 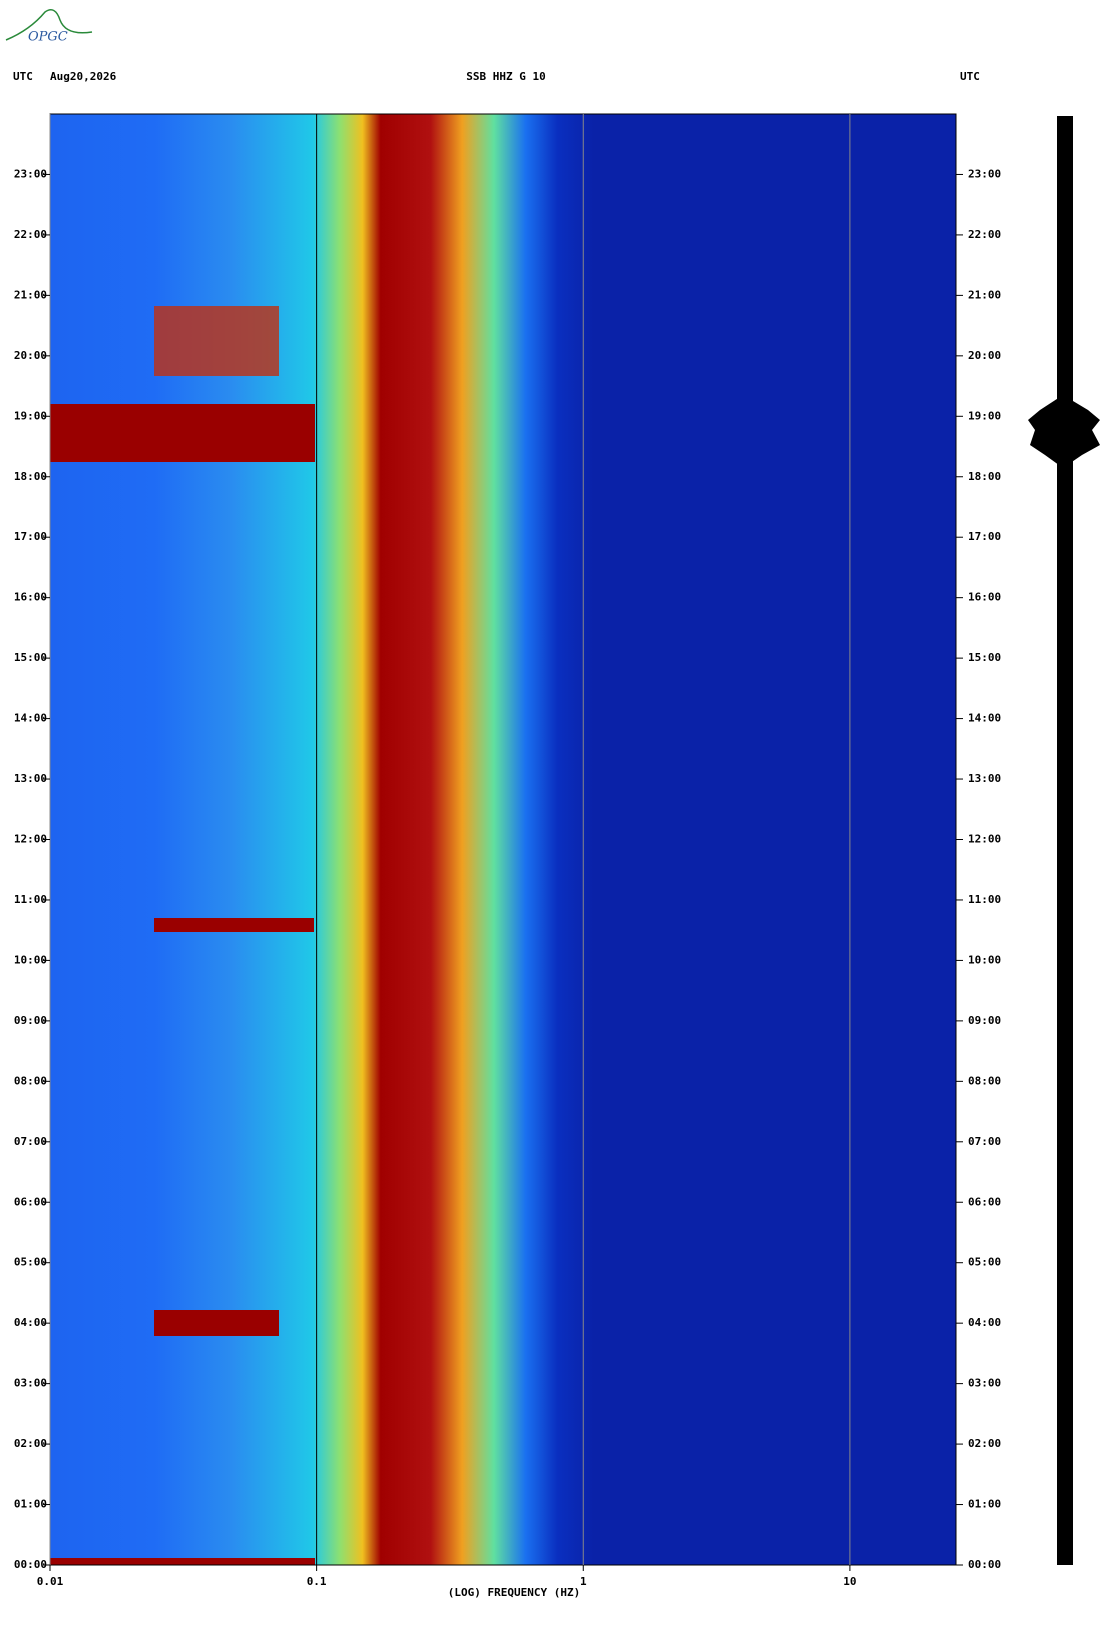 What do you see at coordinates (1064, 431) in the screenshot?
I see `seismogram-event` at bounding box center [1064, 431].